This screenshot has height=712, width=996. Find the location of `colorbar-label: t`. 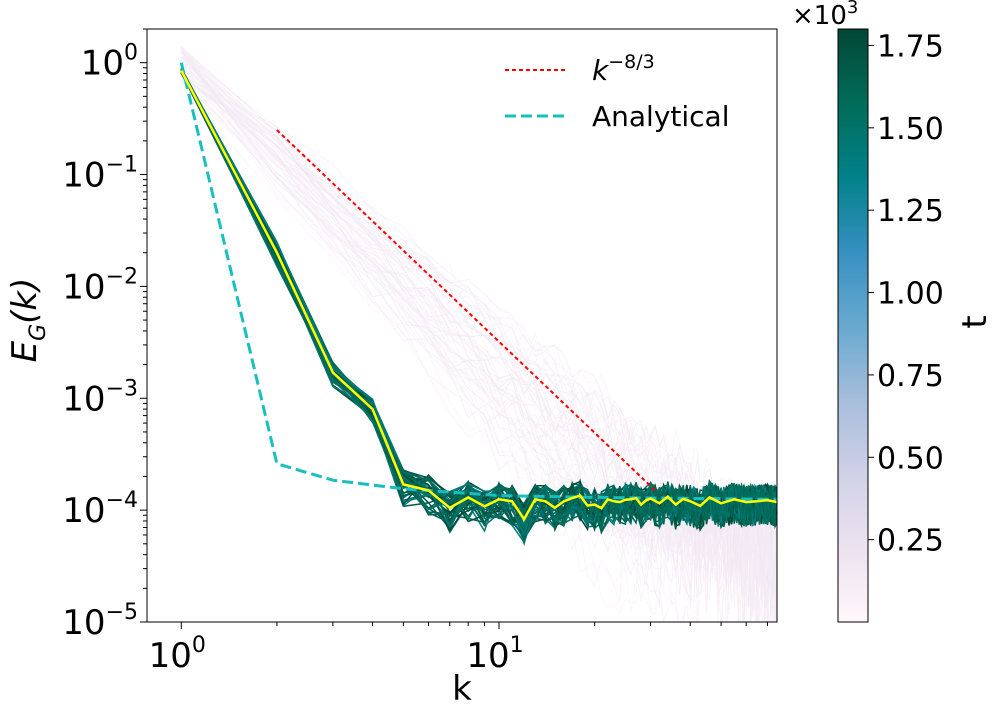

colorbar-label: t is located at coordinates (975, 321).